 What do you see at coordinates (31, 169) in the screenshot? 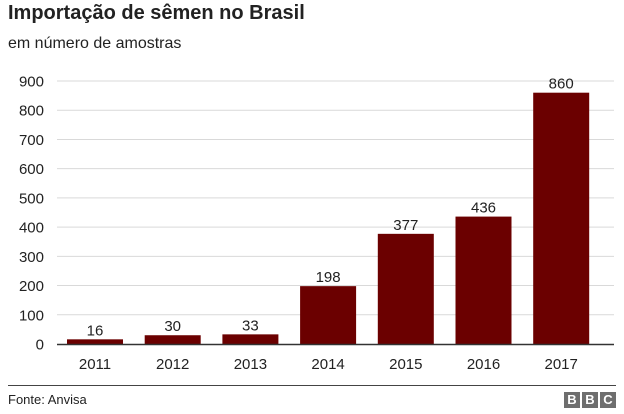
I see `y-tick-label: 600` at bounding box center [31, 169].